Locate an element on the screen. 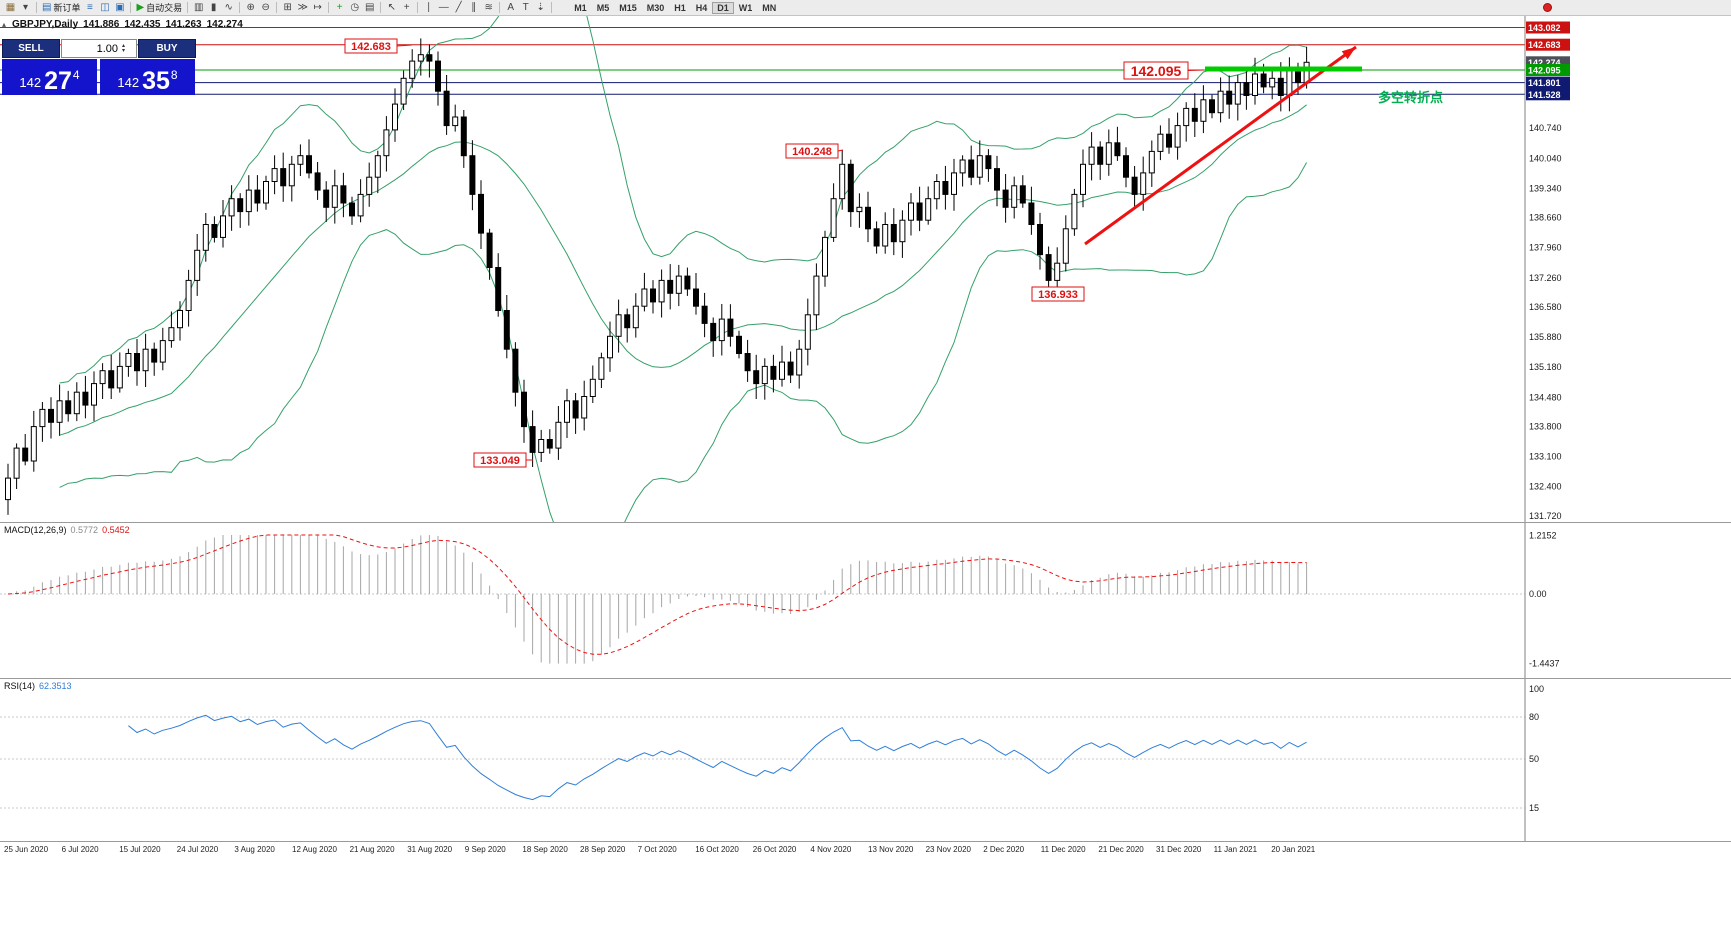 The image size is (1731, 938). level-lines is located at coordinates (762, 61).